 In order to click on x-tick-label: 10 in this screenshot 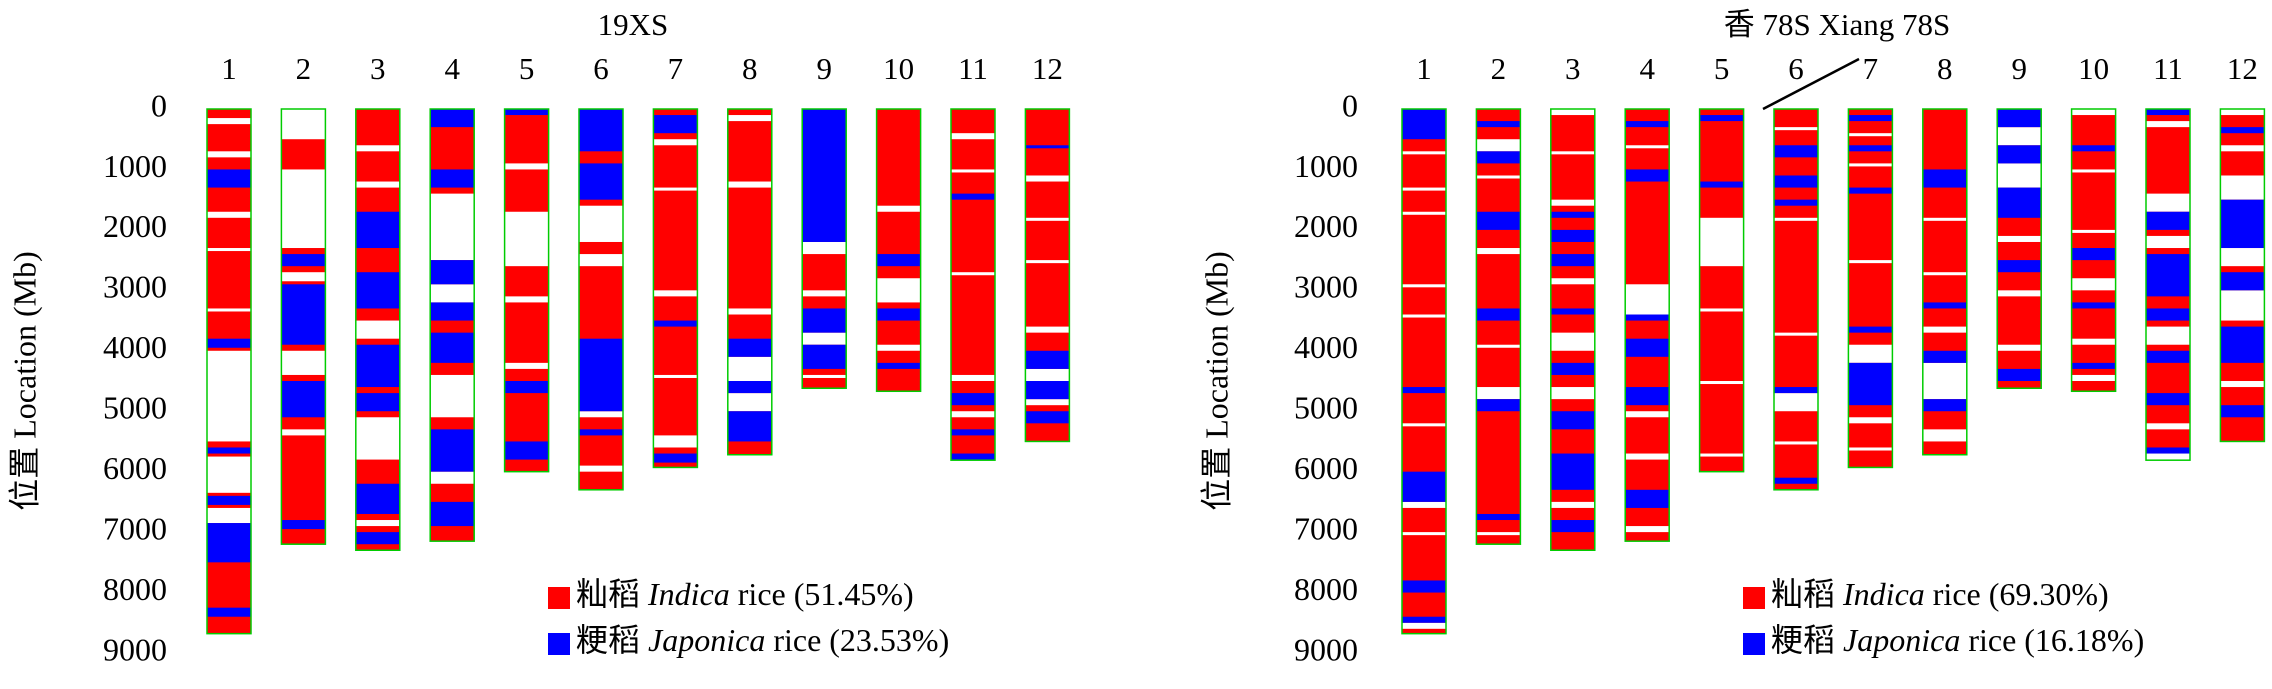, I will do `click(898, 68)`.